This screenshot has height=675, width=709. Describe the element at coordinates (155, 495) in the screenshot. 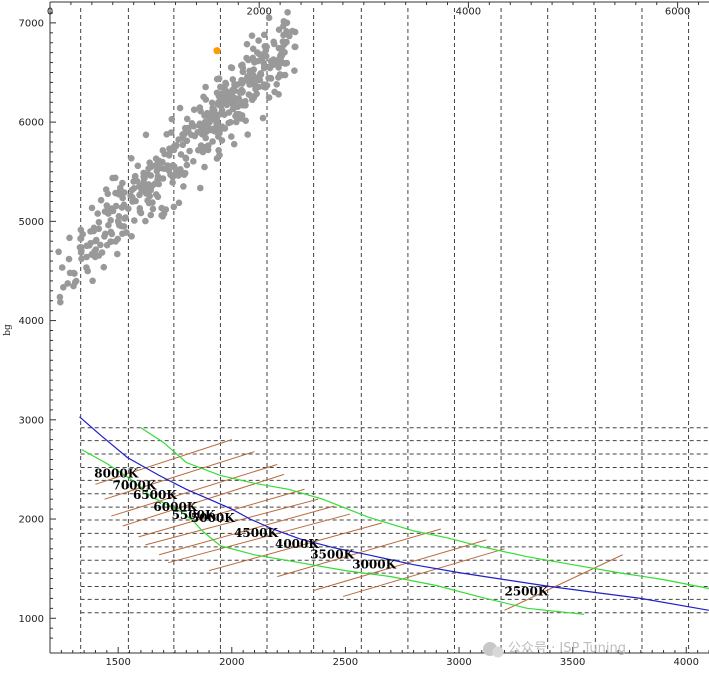

I see `cct-label: 6500K` at that location.